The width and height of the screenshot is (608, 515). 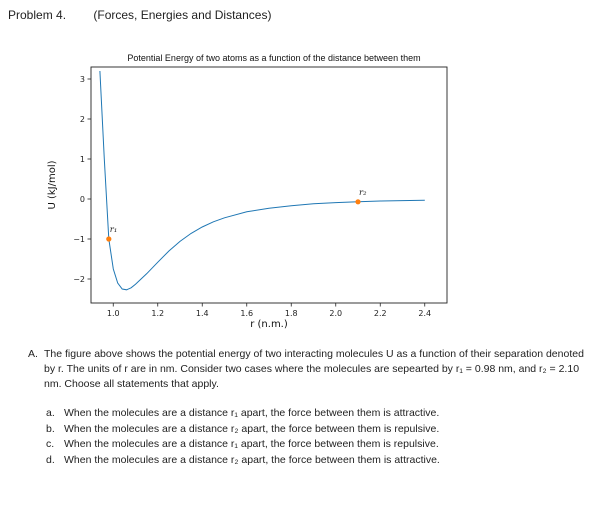 I want to click on point-label: r₁, so click(x=113, y=230).